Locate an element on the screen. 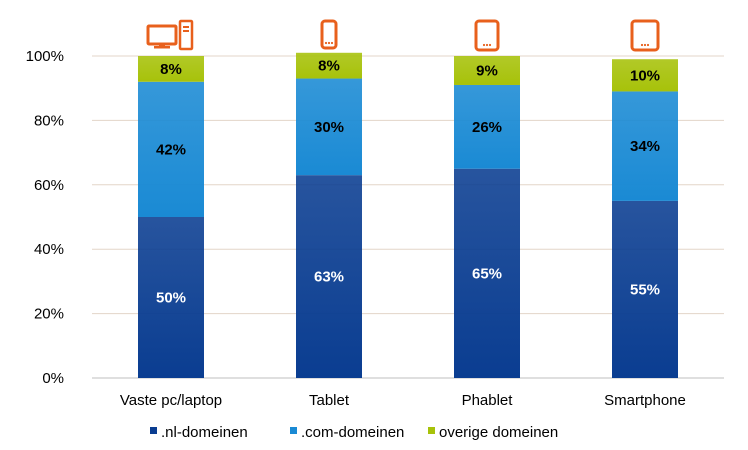 This screenshot has width=748, height=450. legend-label: overige domeinen is located at coordinates (498, 432).